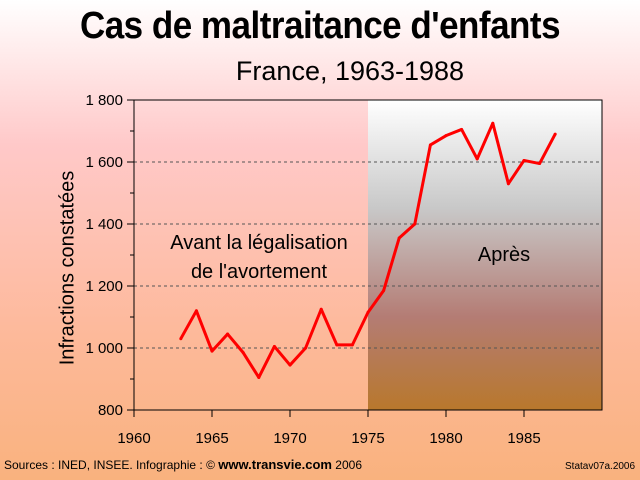  What do you see at coordinates (259, 243) in the screenshot?
I see `annotation-before-line1: Avant la légalisation` at bounding box center [259, 243].